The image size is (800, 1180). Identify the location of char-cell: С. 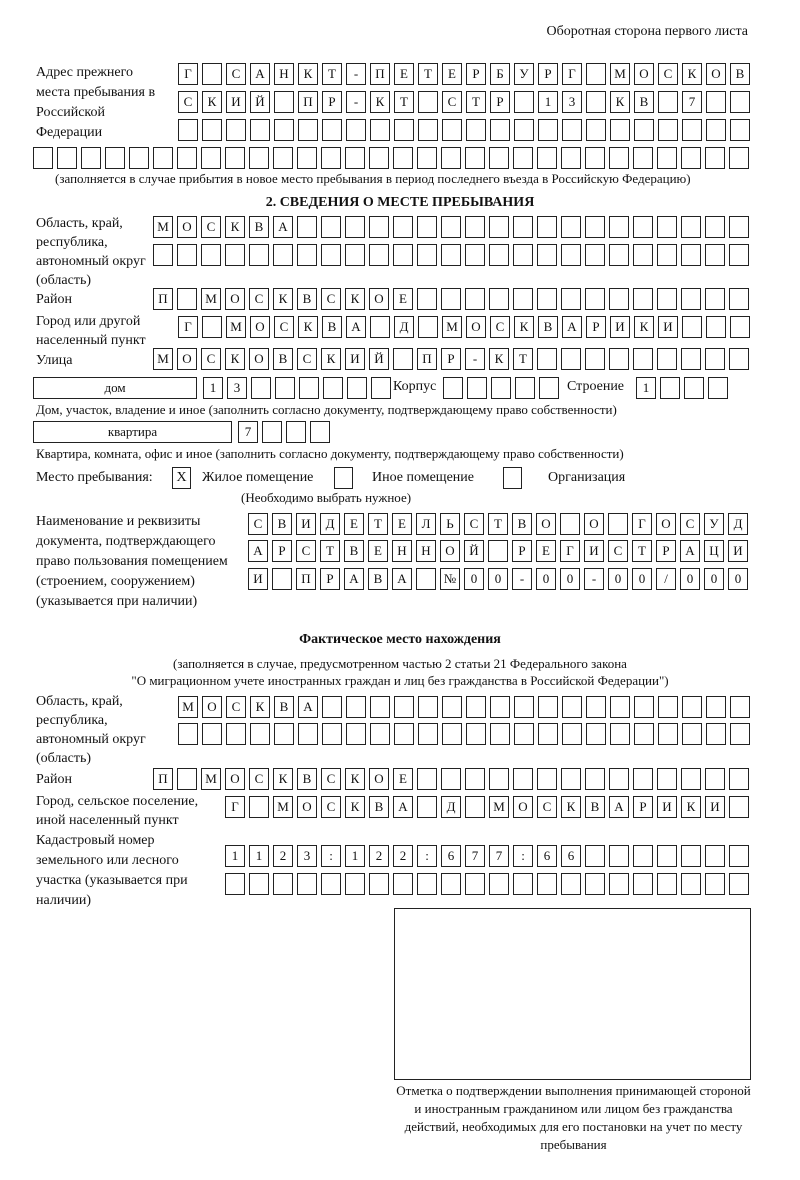
(331, 807).